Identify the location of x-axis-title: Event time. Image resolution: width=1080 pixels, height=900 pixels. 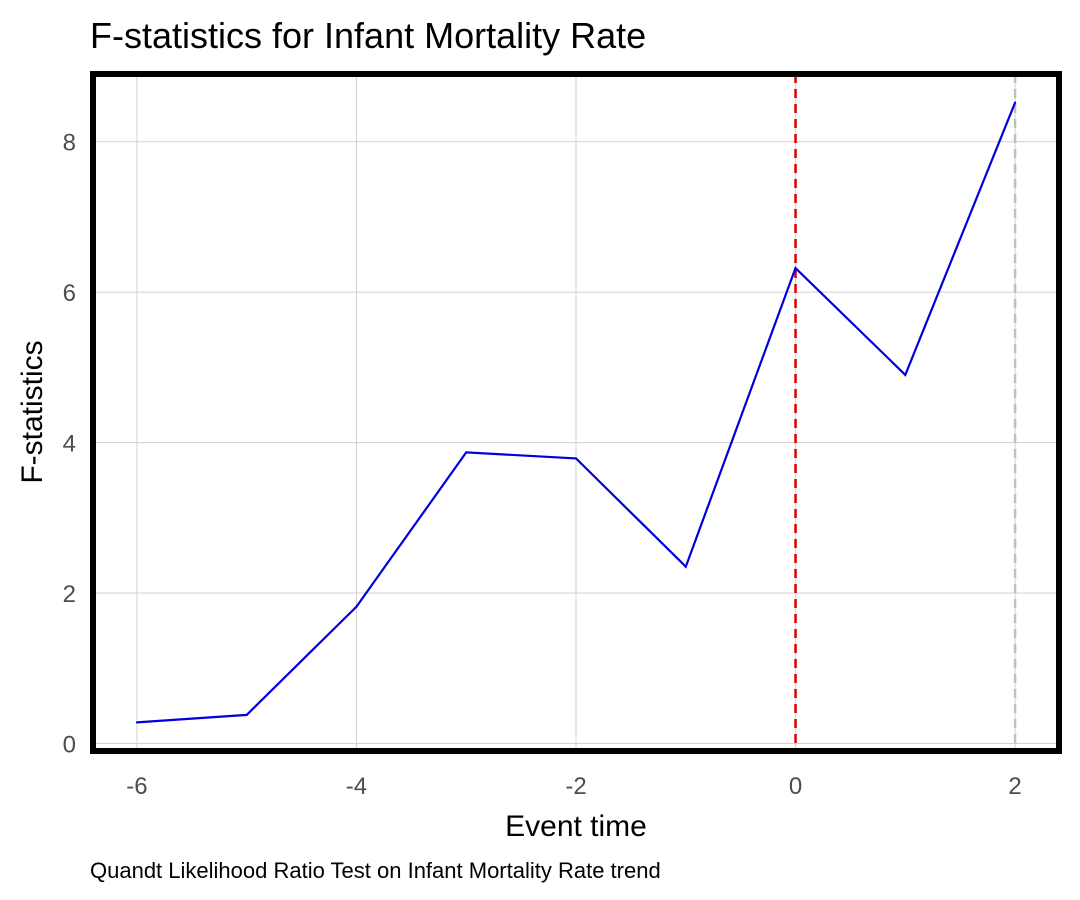
(576, 826).